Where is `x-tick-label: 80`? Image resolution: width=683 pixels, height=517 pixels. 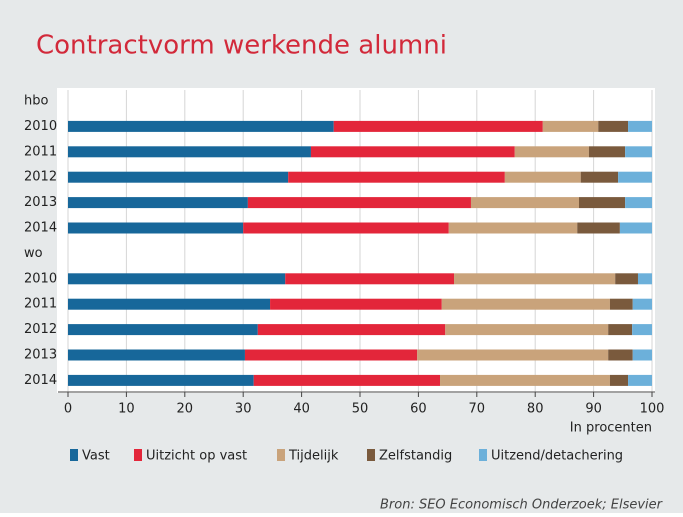 x-tick-label: 80 is located at coordinates (535, 409).